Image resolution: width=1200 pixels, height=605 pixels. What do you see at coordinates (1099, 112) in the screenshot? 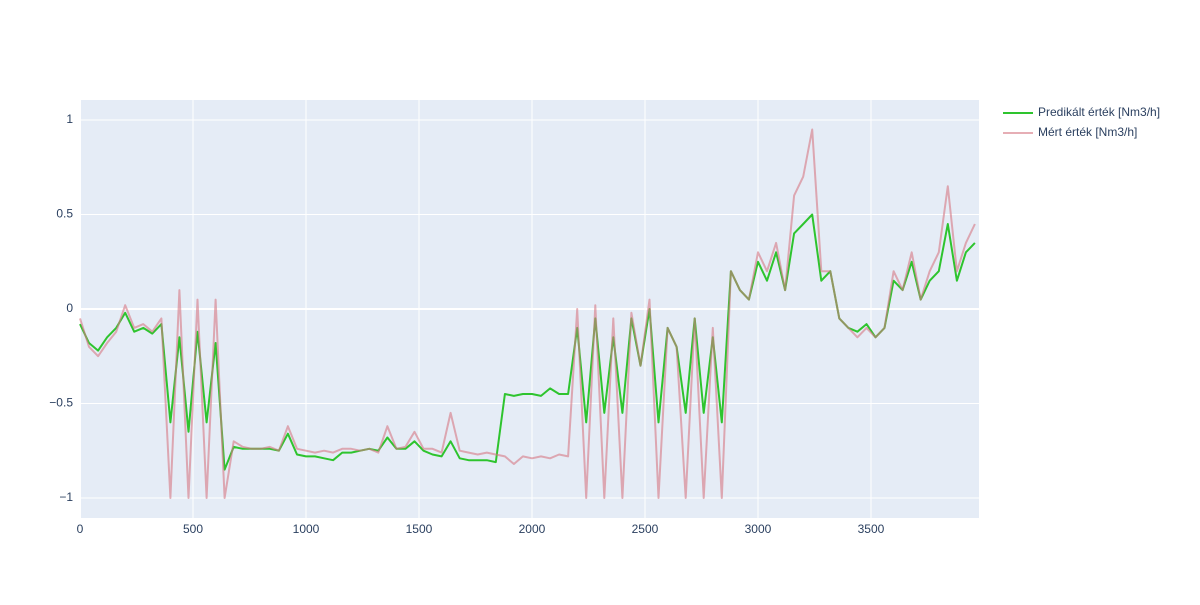
I see `legend-label: Predikált érték [Nm3/h]` at bounding box center [1099, 112].